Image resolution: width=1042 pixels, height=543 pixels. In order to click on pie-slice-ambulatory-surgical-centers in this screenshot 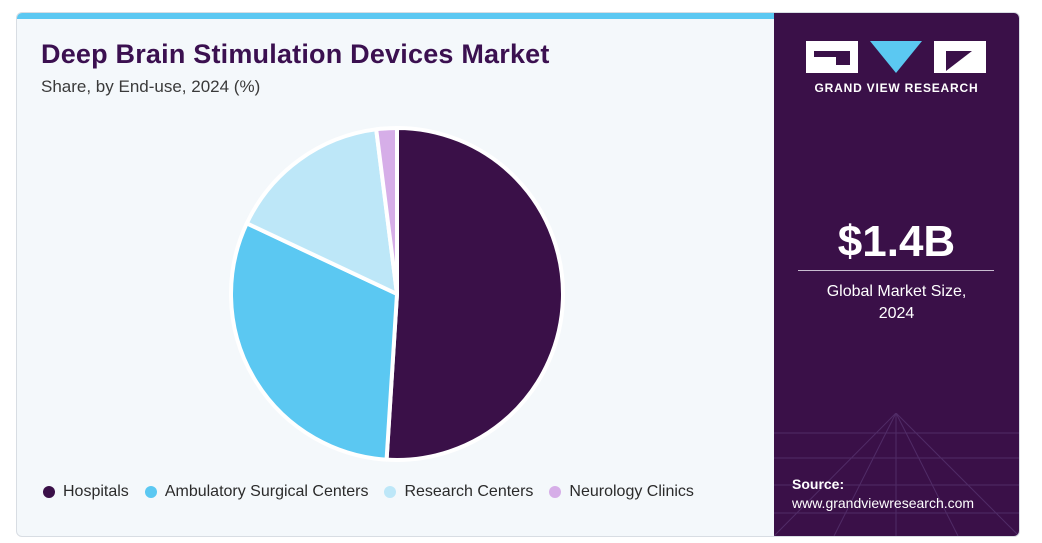, I will do `click(314, 341)`.